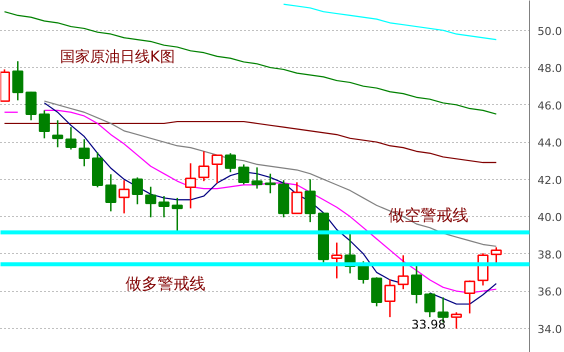  Describe the element at coordinates (428, 214) in the screenshot. I see `ref-line-label: 做空警戒线` at that location.